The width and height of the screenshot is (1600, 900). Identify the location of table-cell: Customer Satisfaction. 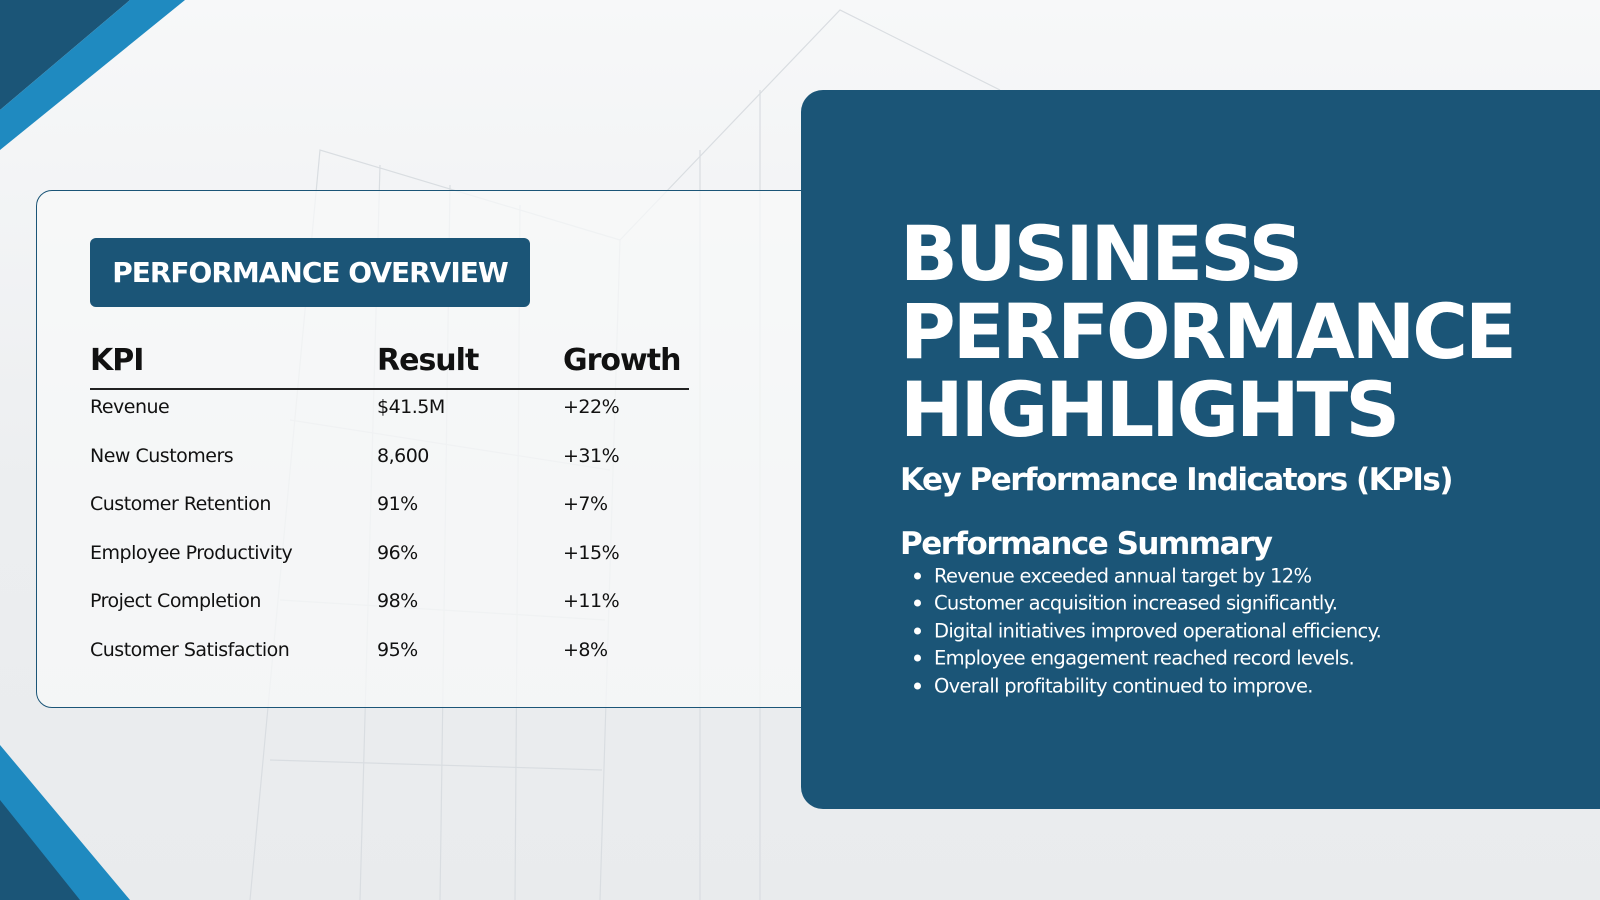
(190, 650).